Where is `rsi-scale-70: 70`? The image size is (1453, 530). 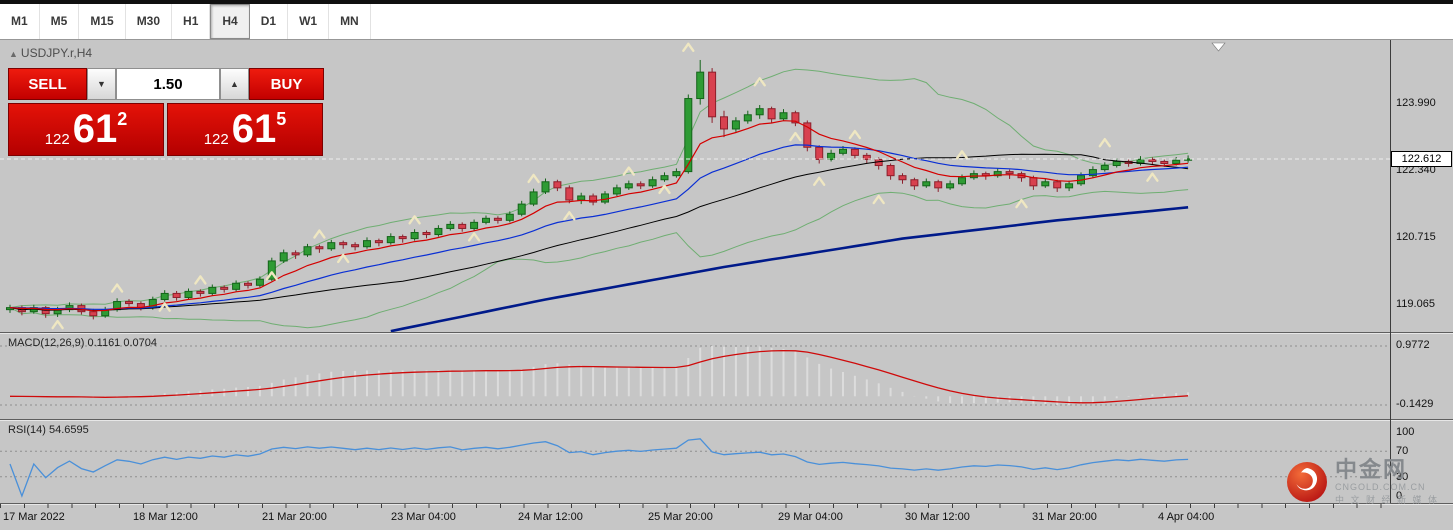 rsi-scale-70: 70 is located at coordinates (1402, 451).